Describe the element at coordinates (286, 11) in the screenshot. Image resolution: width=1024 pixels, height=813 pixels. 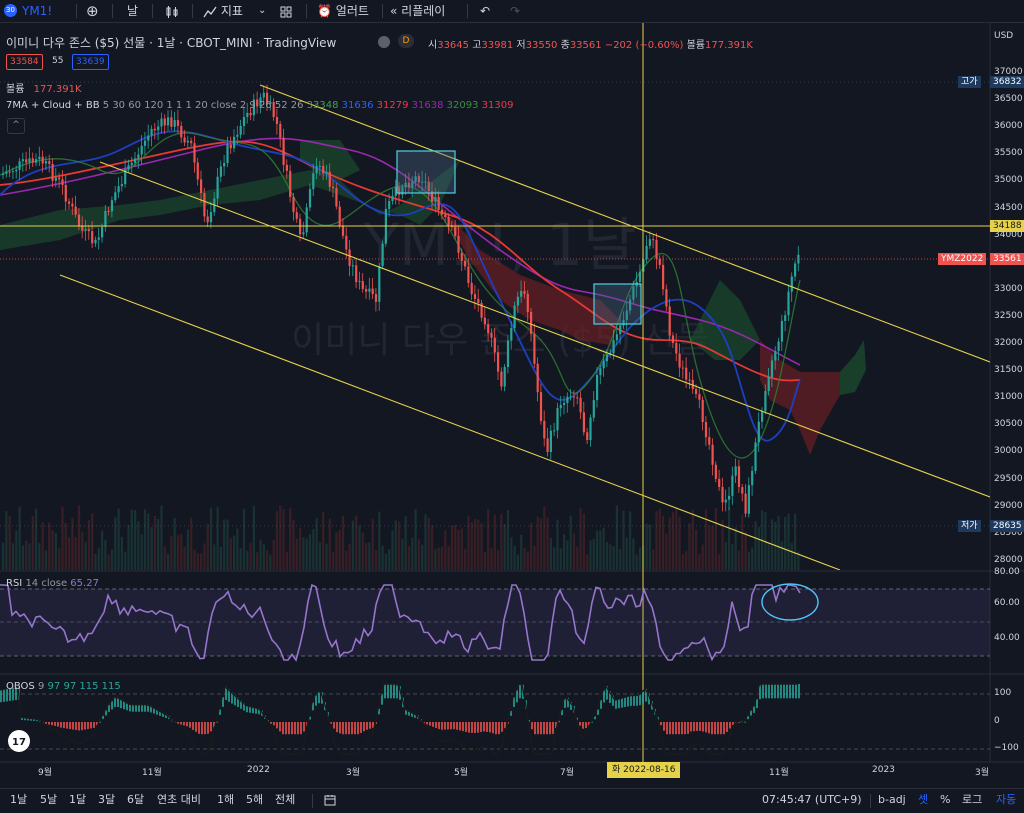
I see `templates-grid-icon` at that location.